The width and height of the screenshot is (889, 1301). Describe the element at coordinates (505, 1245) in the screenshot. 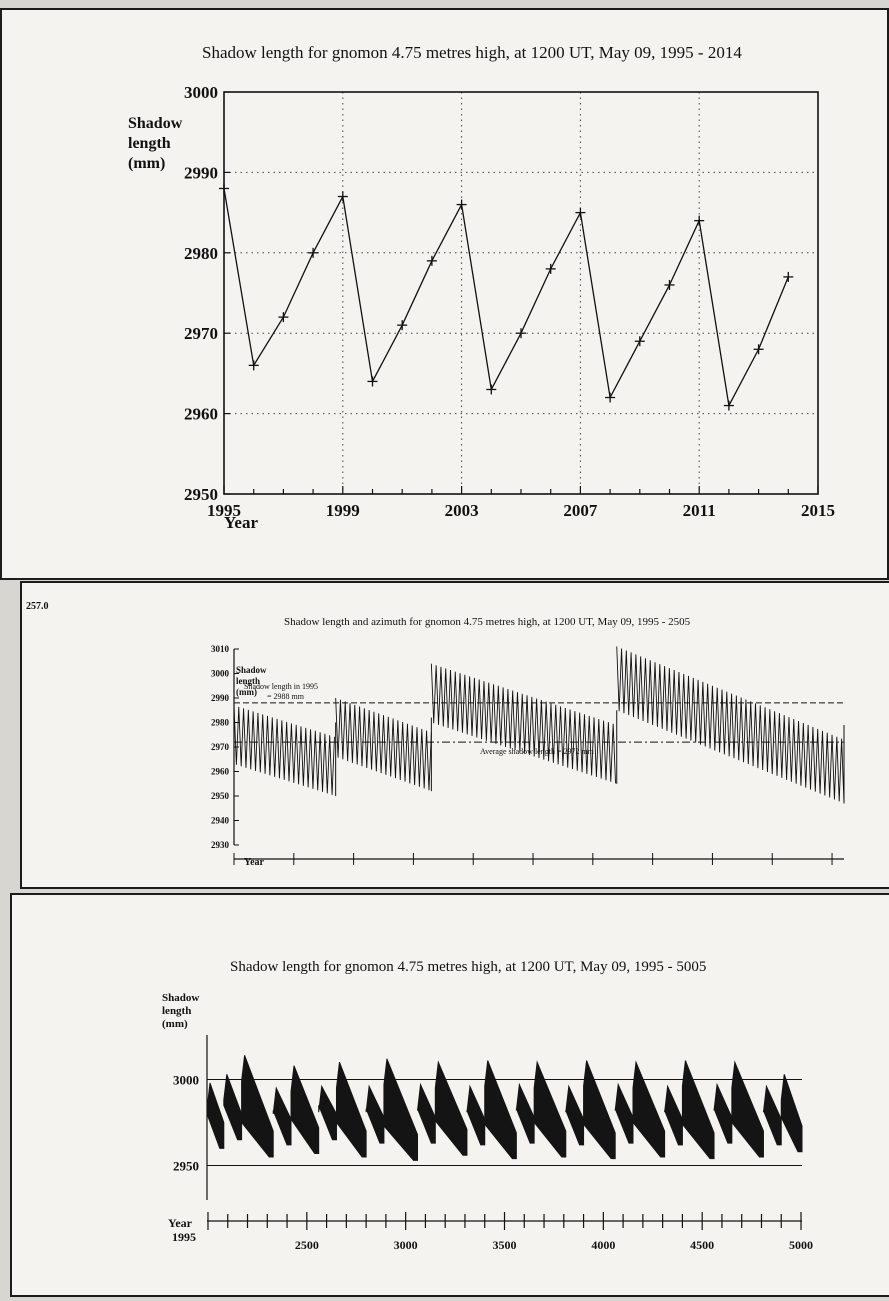

I see `x-tick-label: 3500` at that location.